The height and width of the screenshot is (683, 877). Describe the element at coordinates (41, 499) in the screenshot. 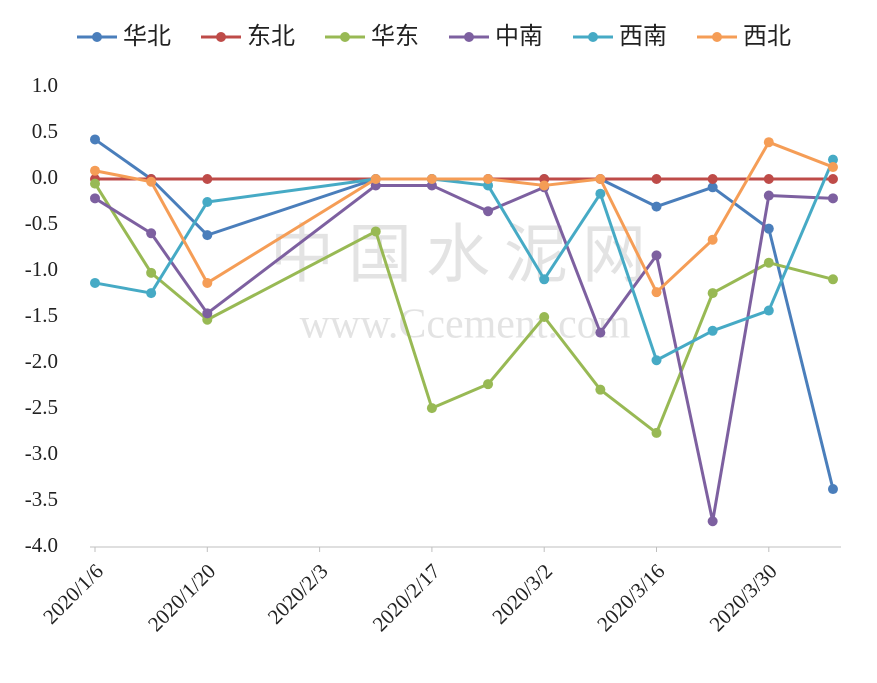

I see `y-tick-label: -3.5` at that location.